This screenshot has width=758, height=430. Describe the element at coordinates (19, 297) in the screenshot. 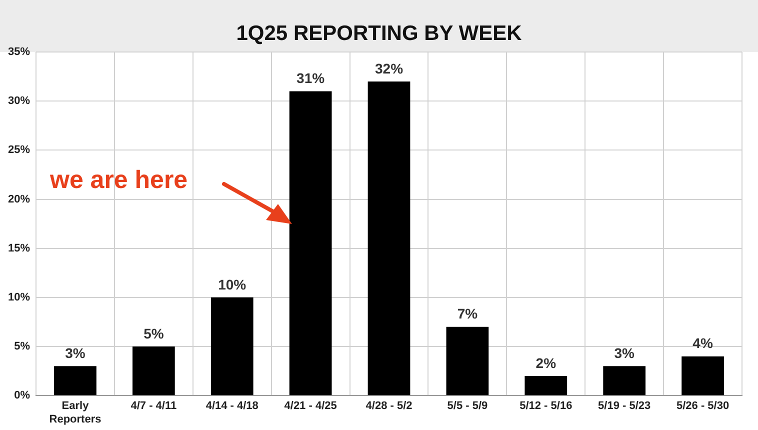

I see `y-tick-label: 10%` at that location.